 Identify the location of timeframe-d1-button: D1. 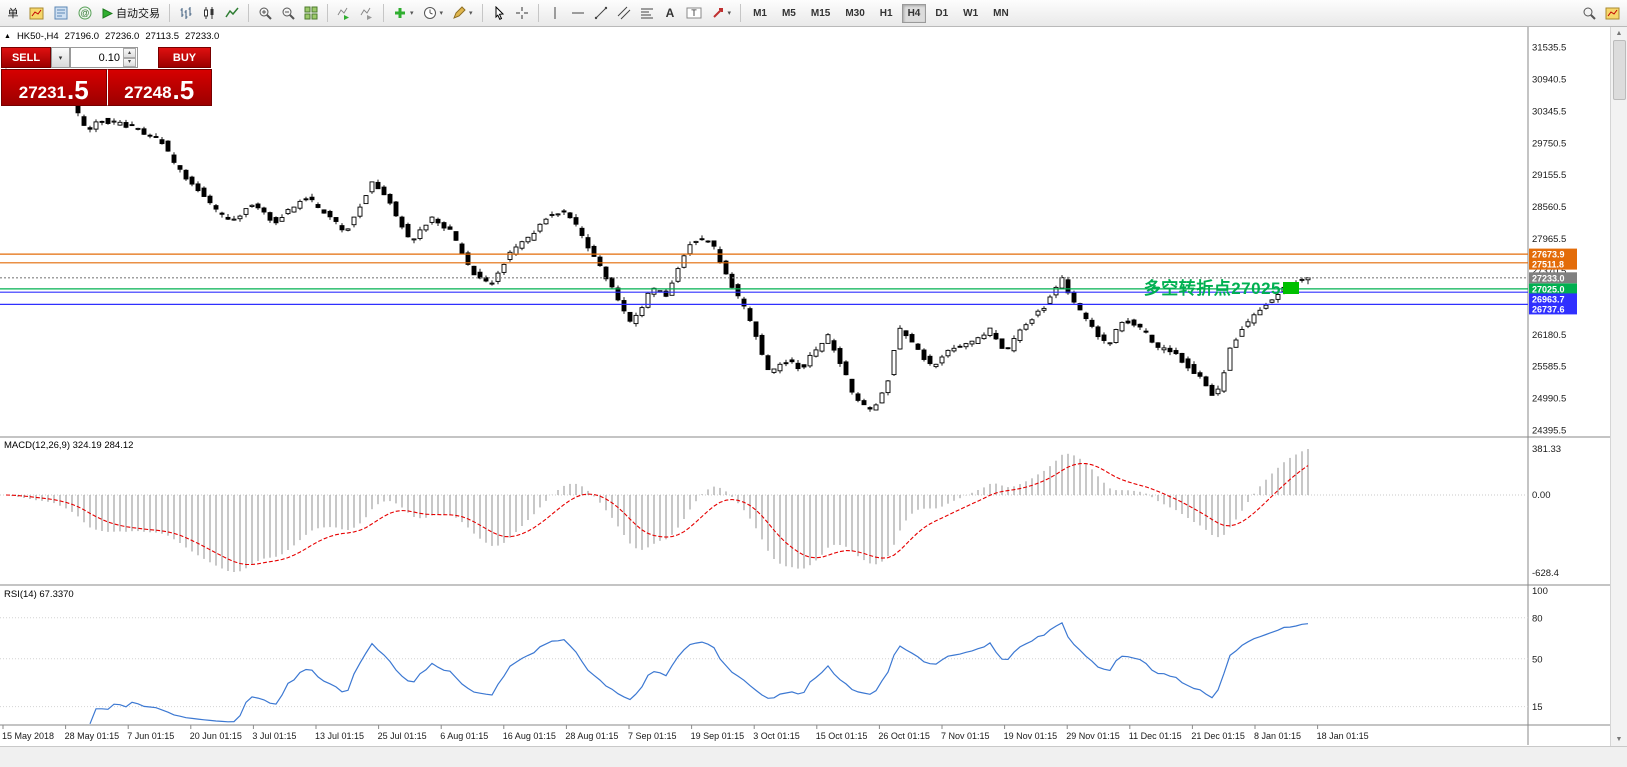
(941, 13).